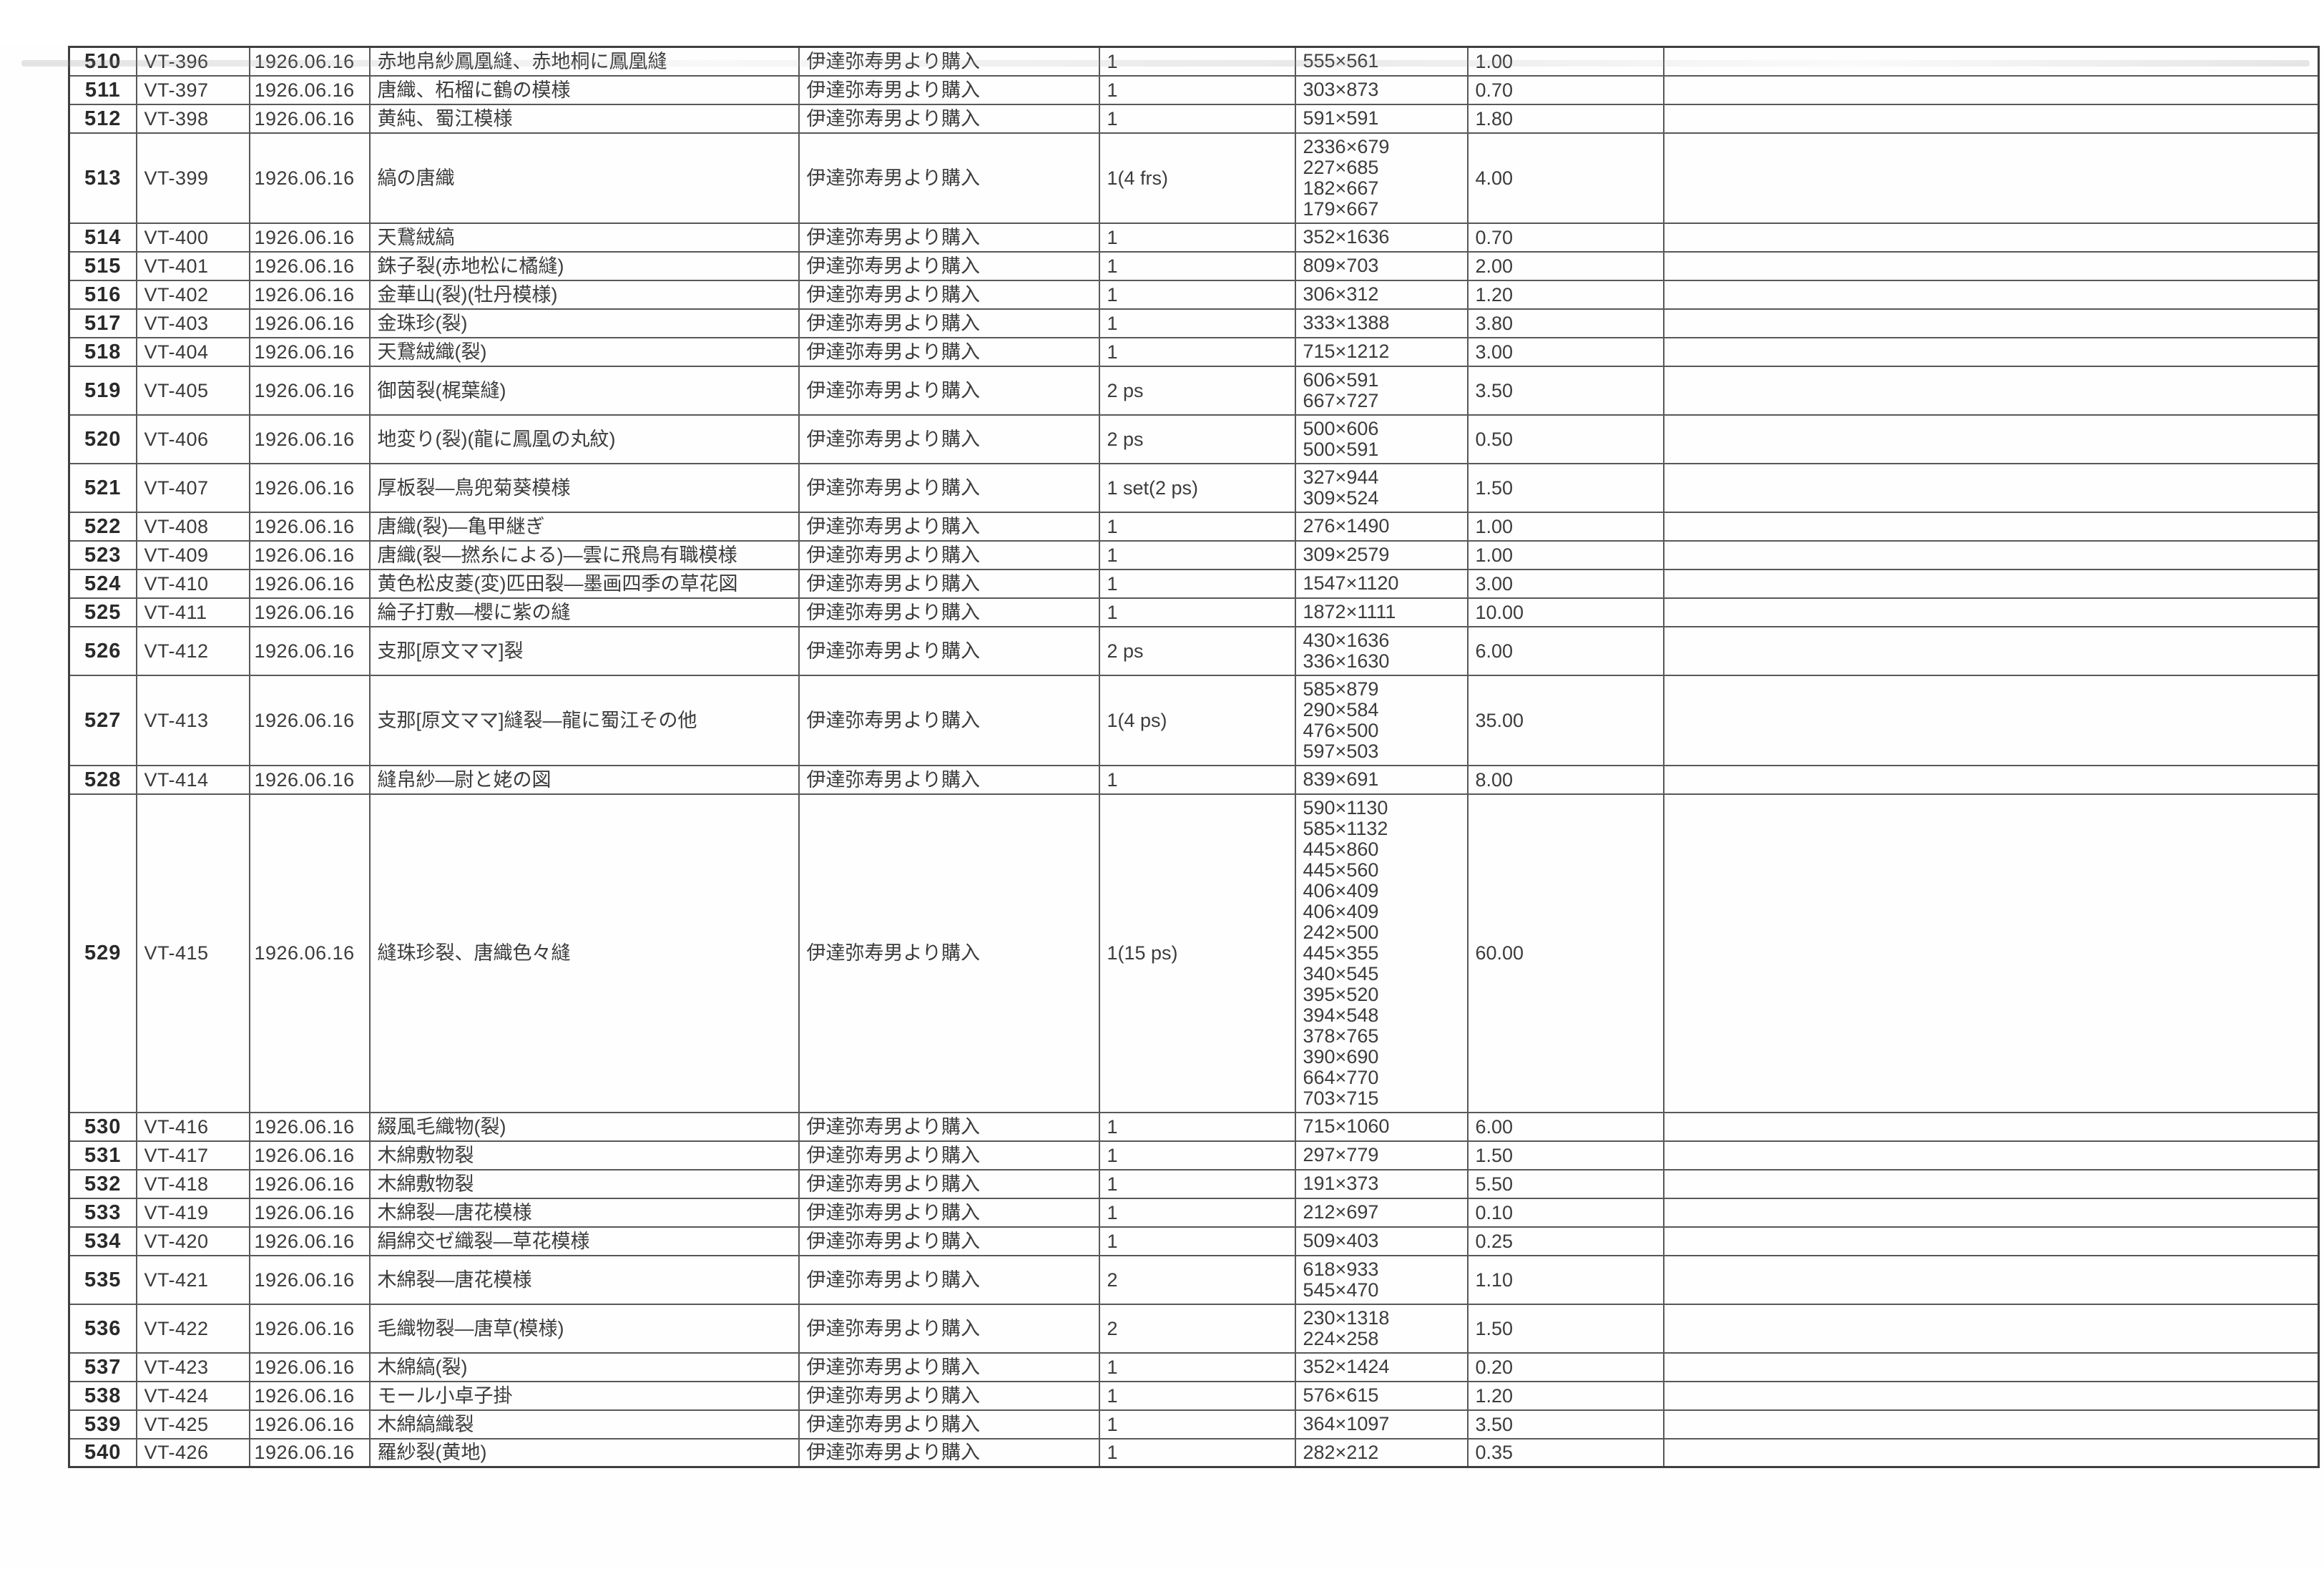 This screenshot has height=1569, width=2324. Describe the element at coordinates (192, 1155) in the screenshot. I see `accession-code-cell: VT-417` at that location.